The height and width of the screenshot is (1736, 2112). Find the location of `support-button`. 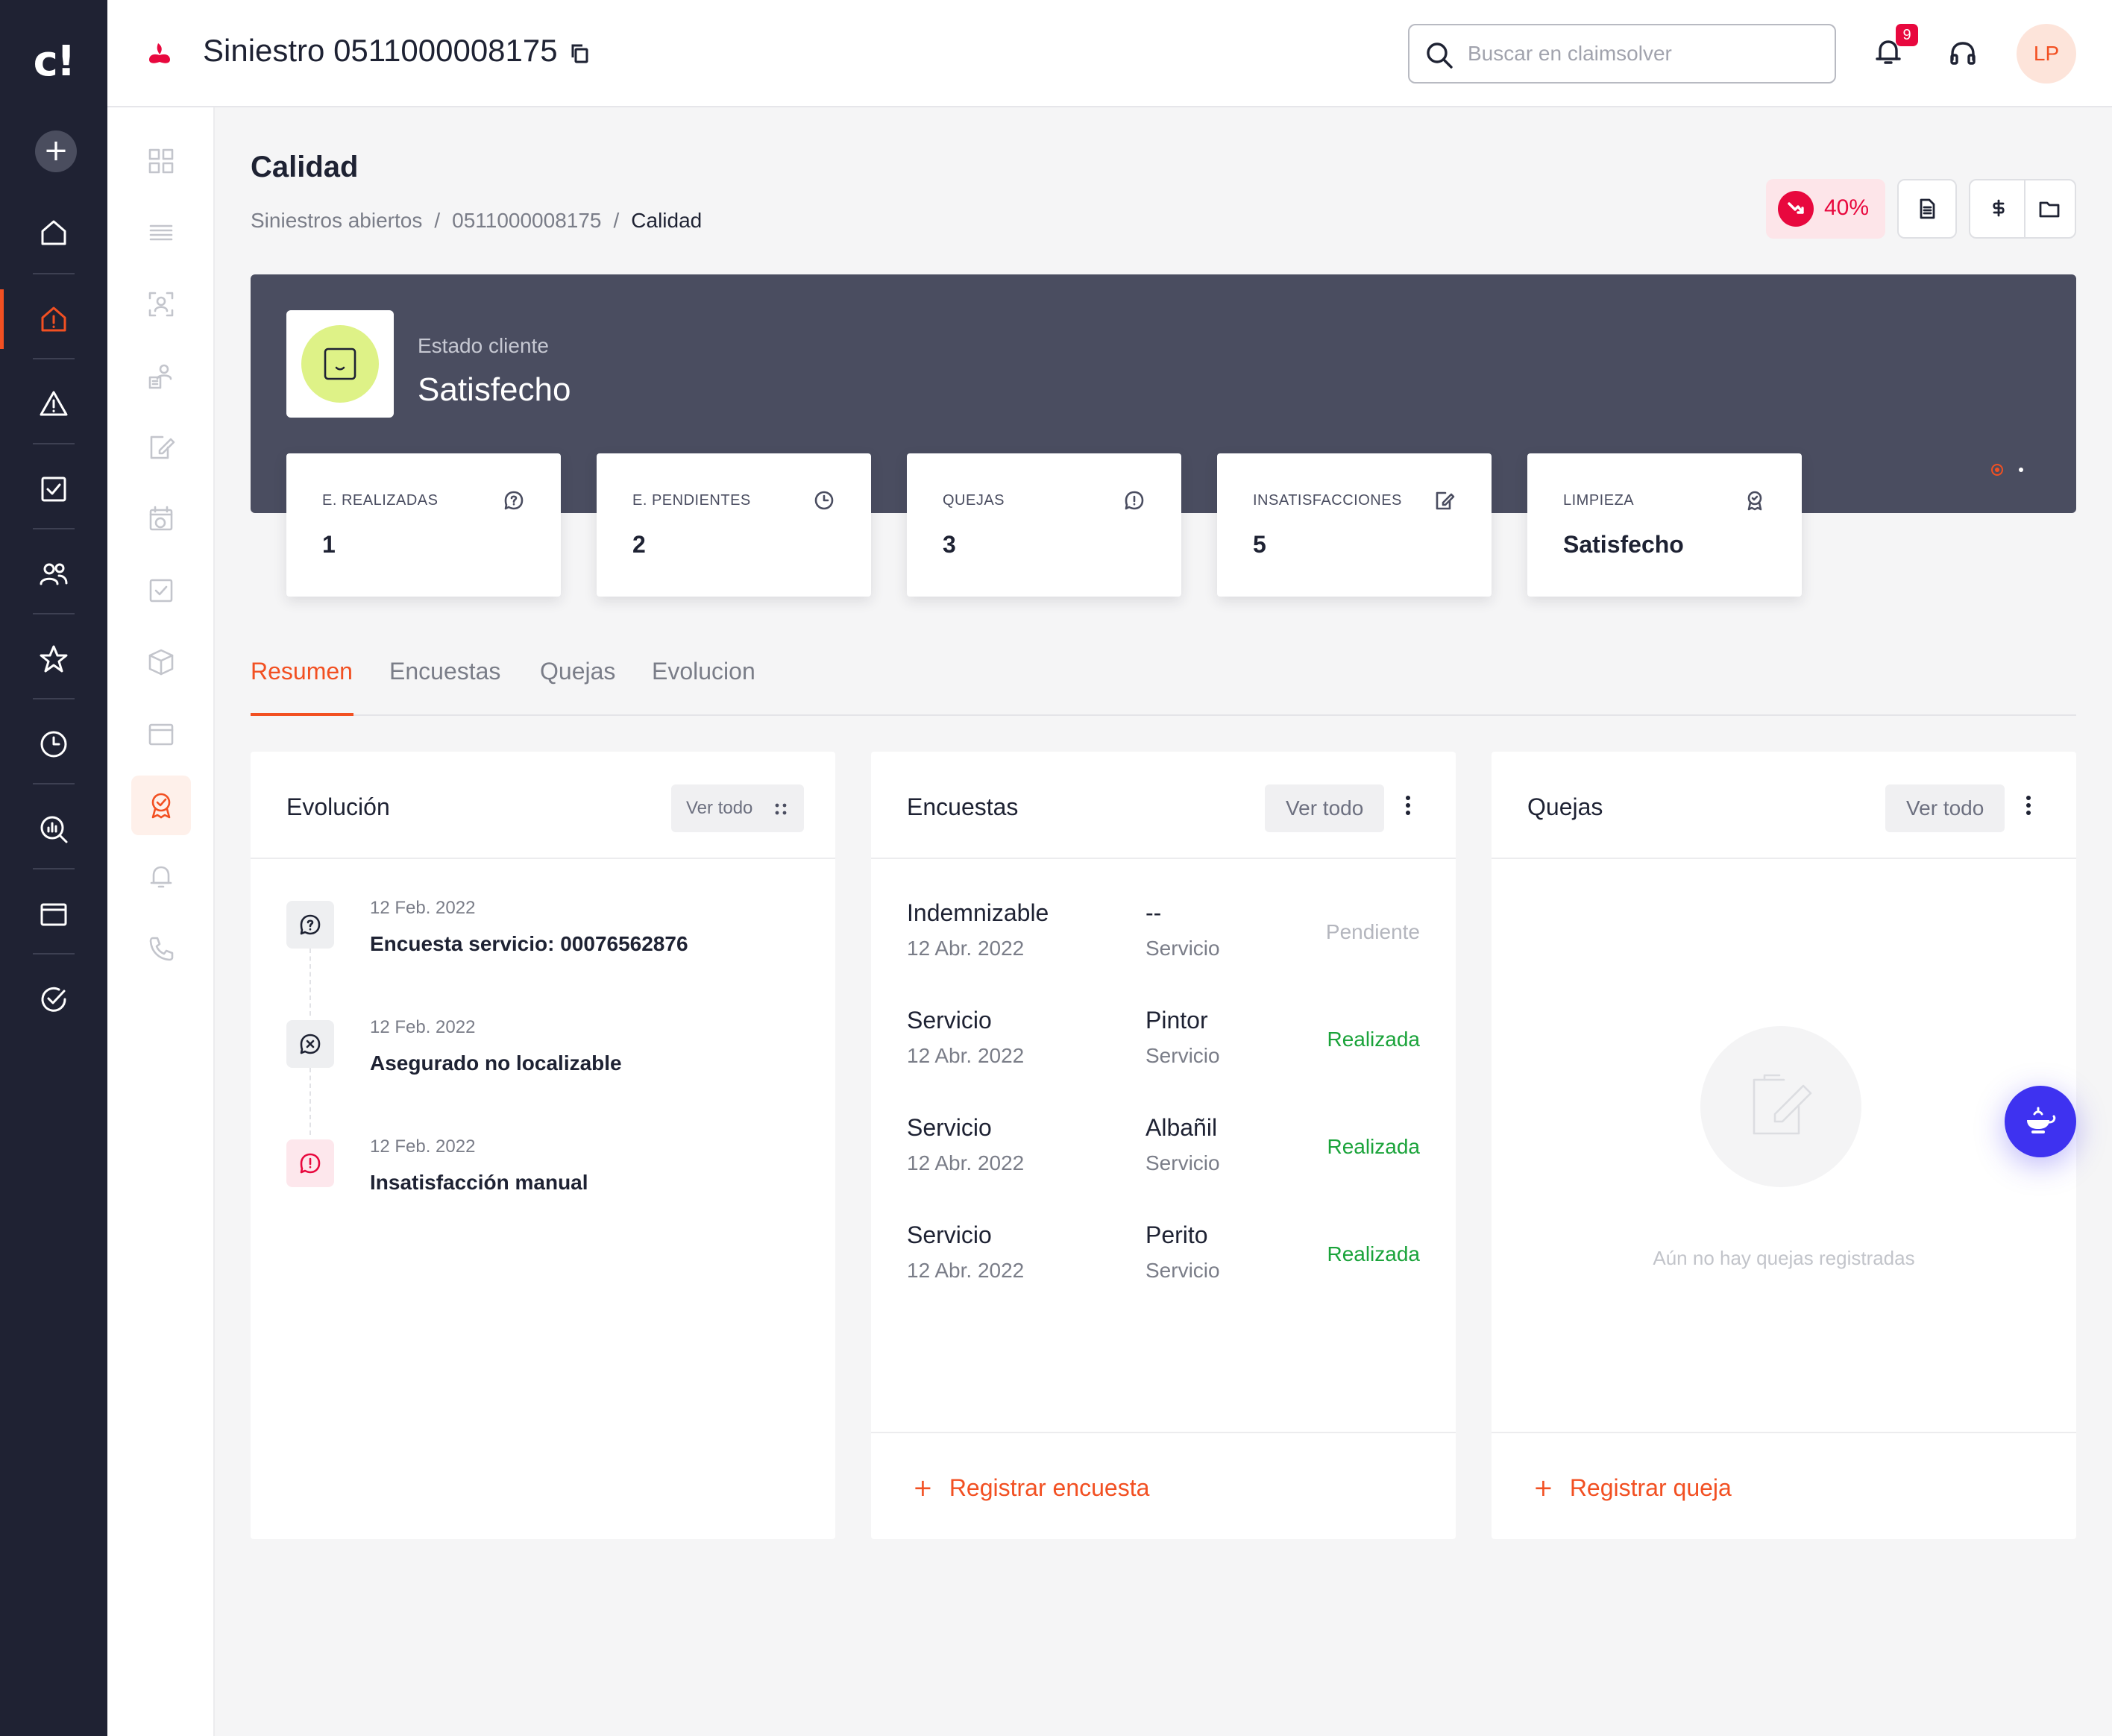

support-button is located at coordinates (1964, 55).